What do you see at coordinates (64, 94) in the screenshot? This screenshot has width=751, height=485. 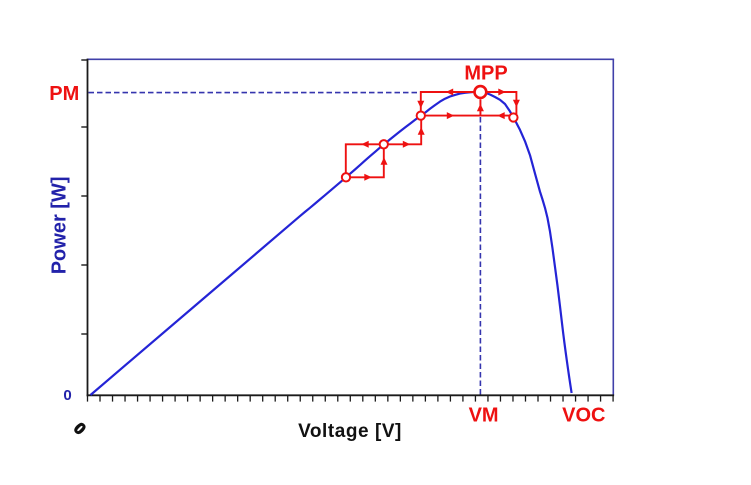 I see `svg-text: PM` at bounding box center [64, 94].